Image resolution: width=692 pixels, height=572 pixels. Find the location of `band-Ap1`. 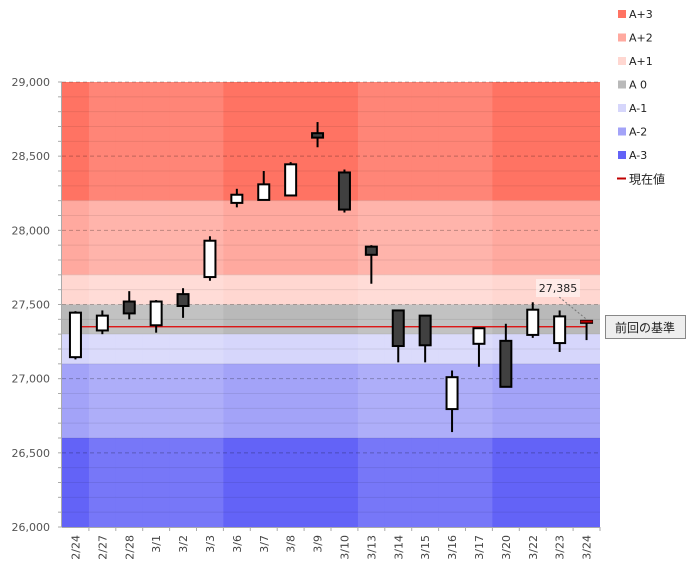

band-Ap1 is located at coordinates (331, 289).